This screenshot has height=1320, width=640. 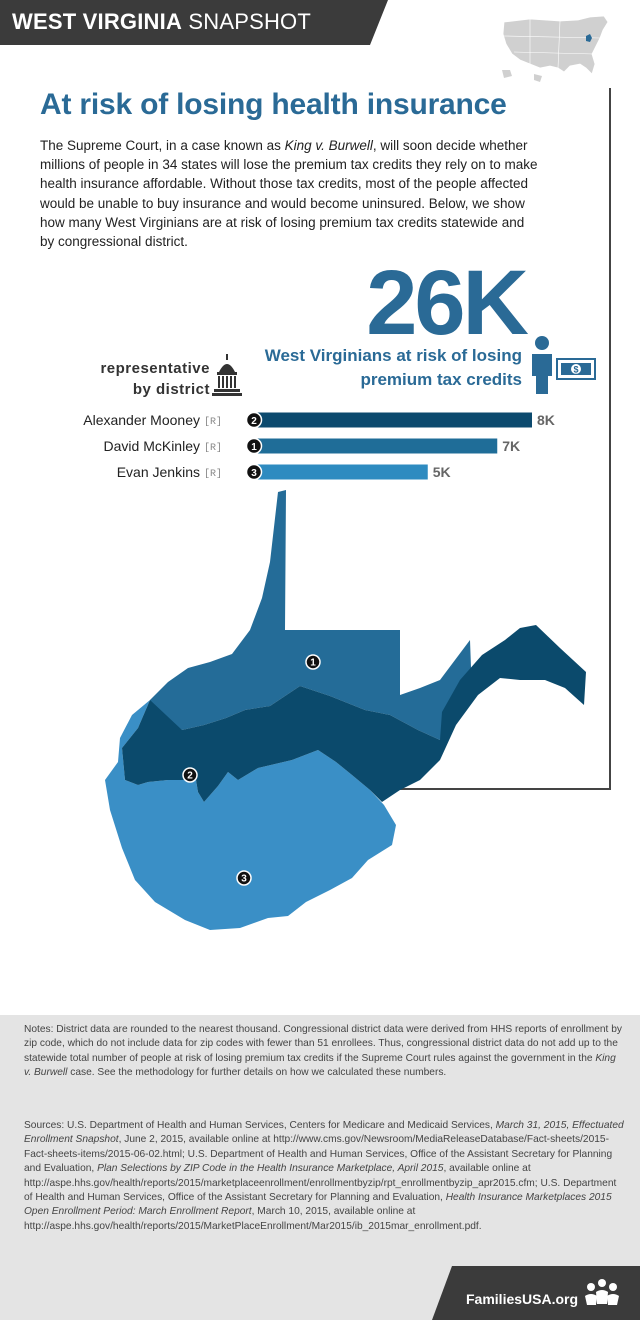 I want to click on district-badge-label: 1, so click(x=254, y=447).